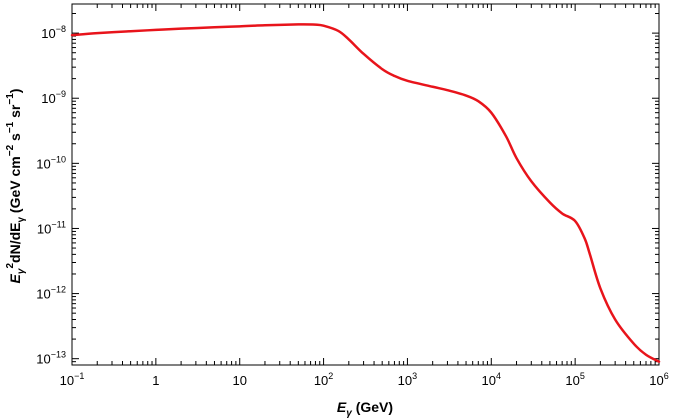 This screenshot has width=674, height=419. Describe the element at coordinates (16, 186) in the screenshot. I see `y-axis-title: Eγ2dN/dEγ (GeV cm−2 s−1 sr−1)` at that location.